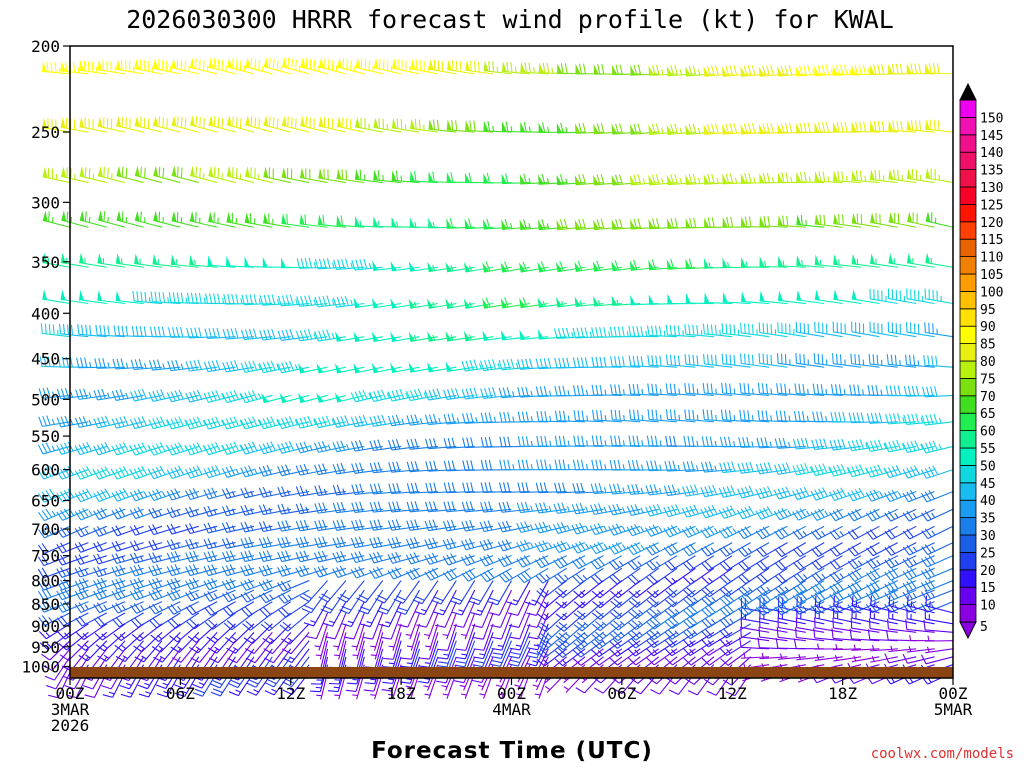 This screenshot has width=1024, height=768. What do you see at coordinates (988, 484) in the screenshot?
I see `colorbar-label: 45` at bounding box center [988, 484].